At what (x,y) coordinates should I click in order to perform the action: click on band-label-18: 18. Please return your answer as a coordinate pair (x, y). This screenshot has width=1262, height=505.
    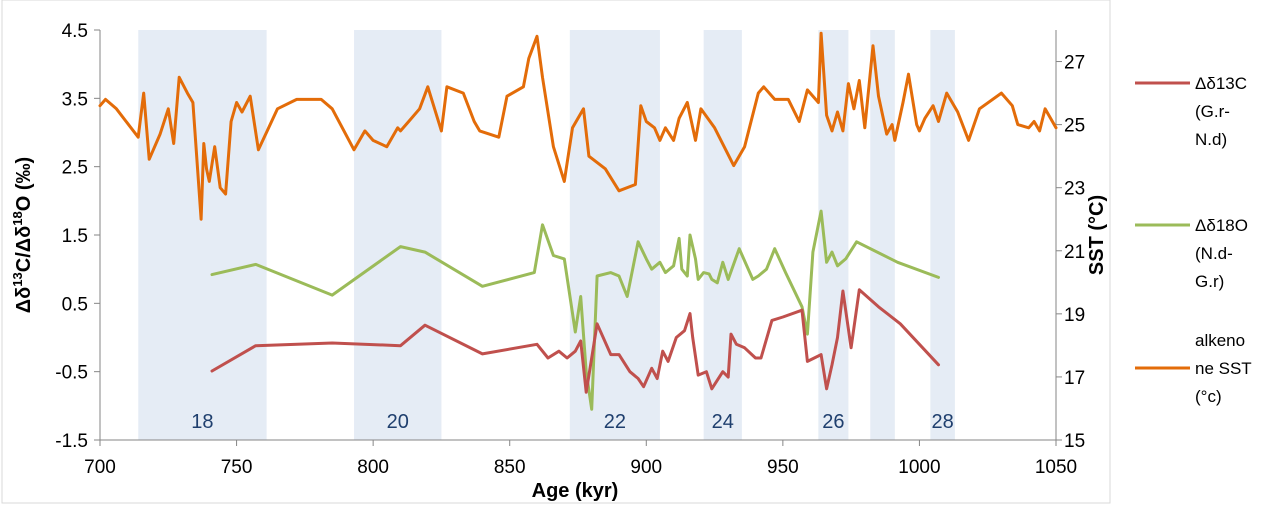
    Looking at the image, I should click on (202, 422).